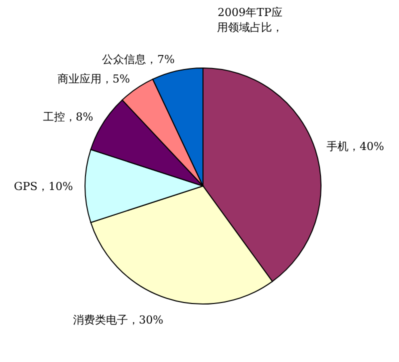 The height and width of the screenshot is (362, 399). What do you see at coordinates (355, 146) in the screenshot?
I see `slice-label: 手机，40%` at bounding box center [355, 146].